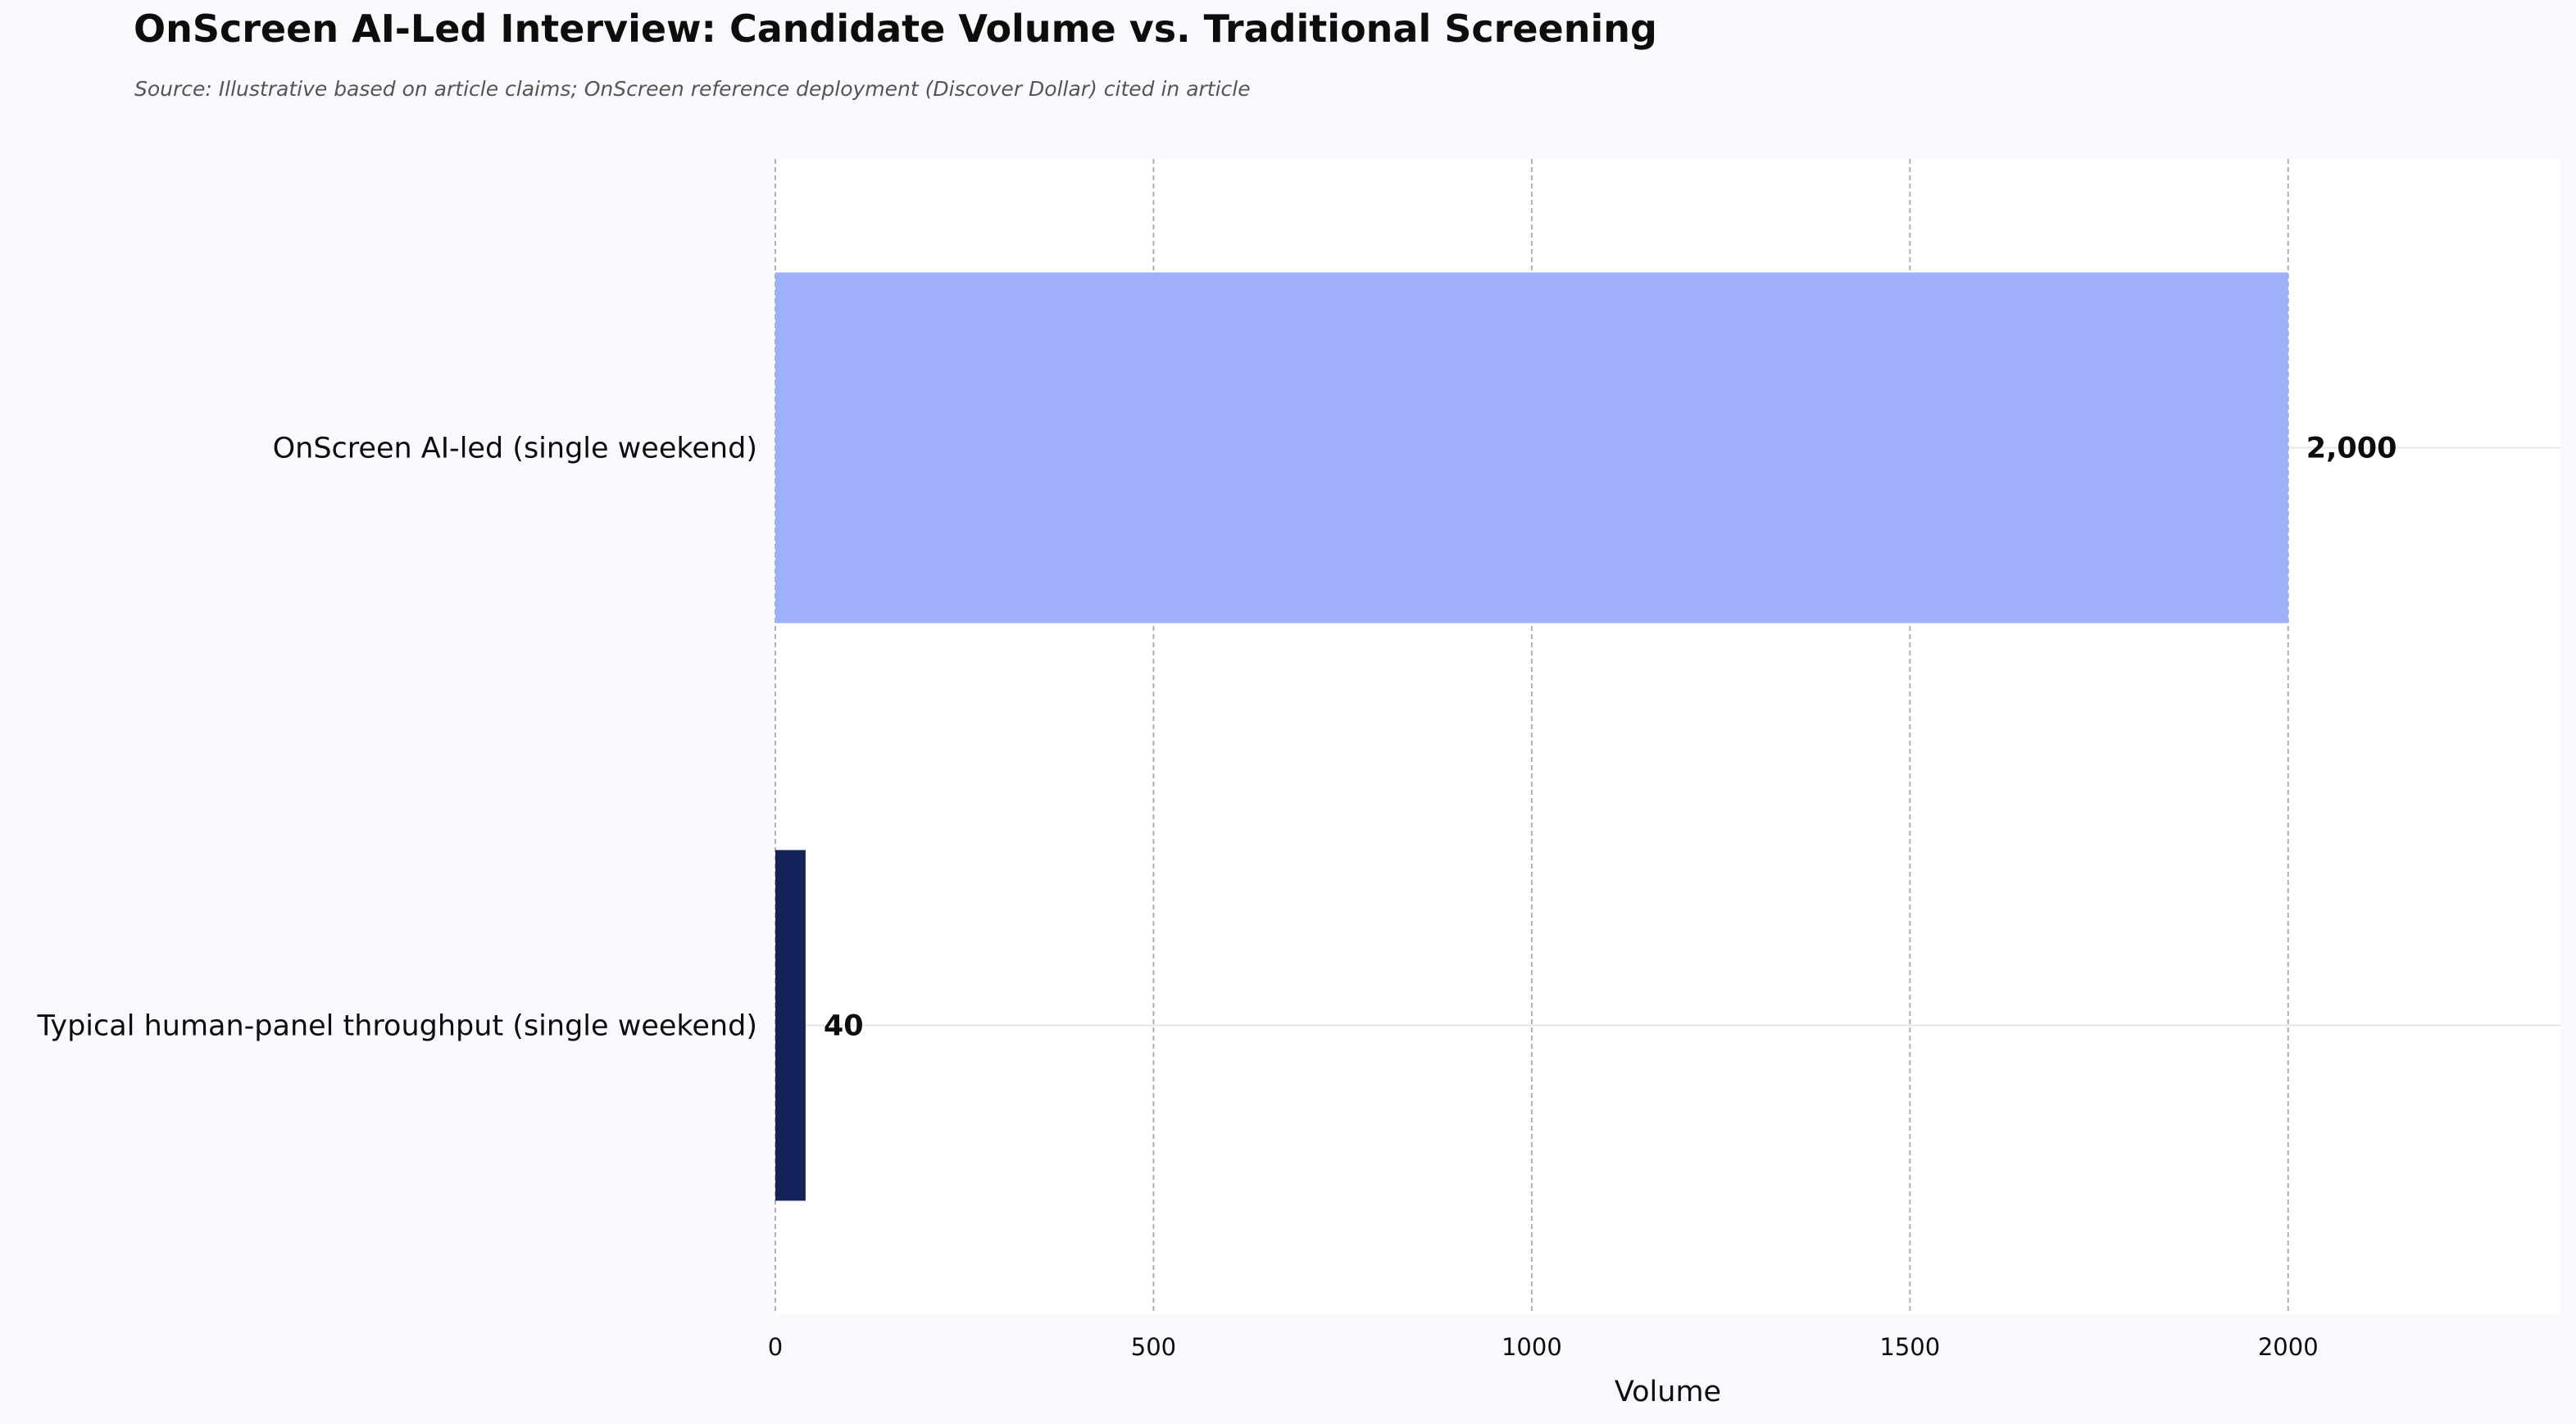 This screenshot has width=2576, height=1424. I want to click on bar-value-label: 2,000, so click(2351, 449).